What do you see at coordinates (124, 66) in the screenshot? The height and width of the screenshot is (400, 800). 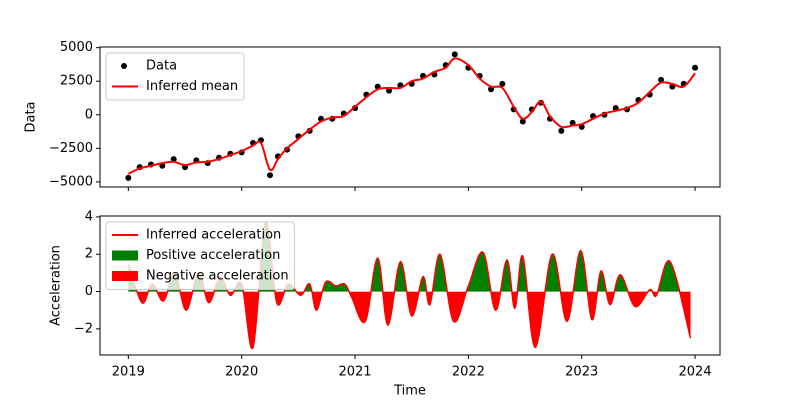 I see `legend-marker` at bounding box center [124, 66].